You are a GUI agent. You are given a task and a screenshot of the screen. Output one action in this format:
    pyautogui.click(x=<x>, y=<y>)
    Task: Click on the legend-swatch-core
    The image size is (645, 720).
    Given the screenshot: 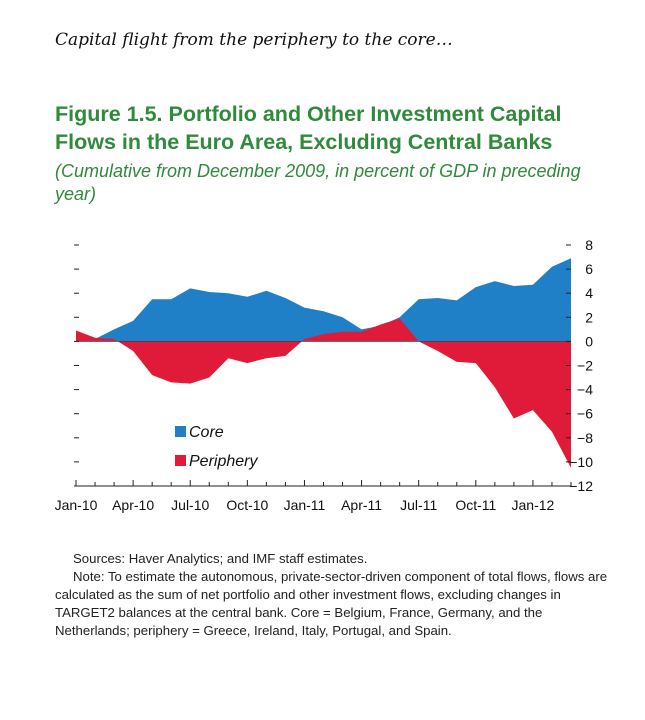 What is the action you would take?
    pyautogui.click(x=180, y=431)
    